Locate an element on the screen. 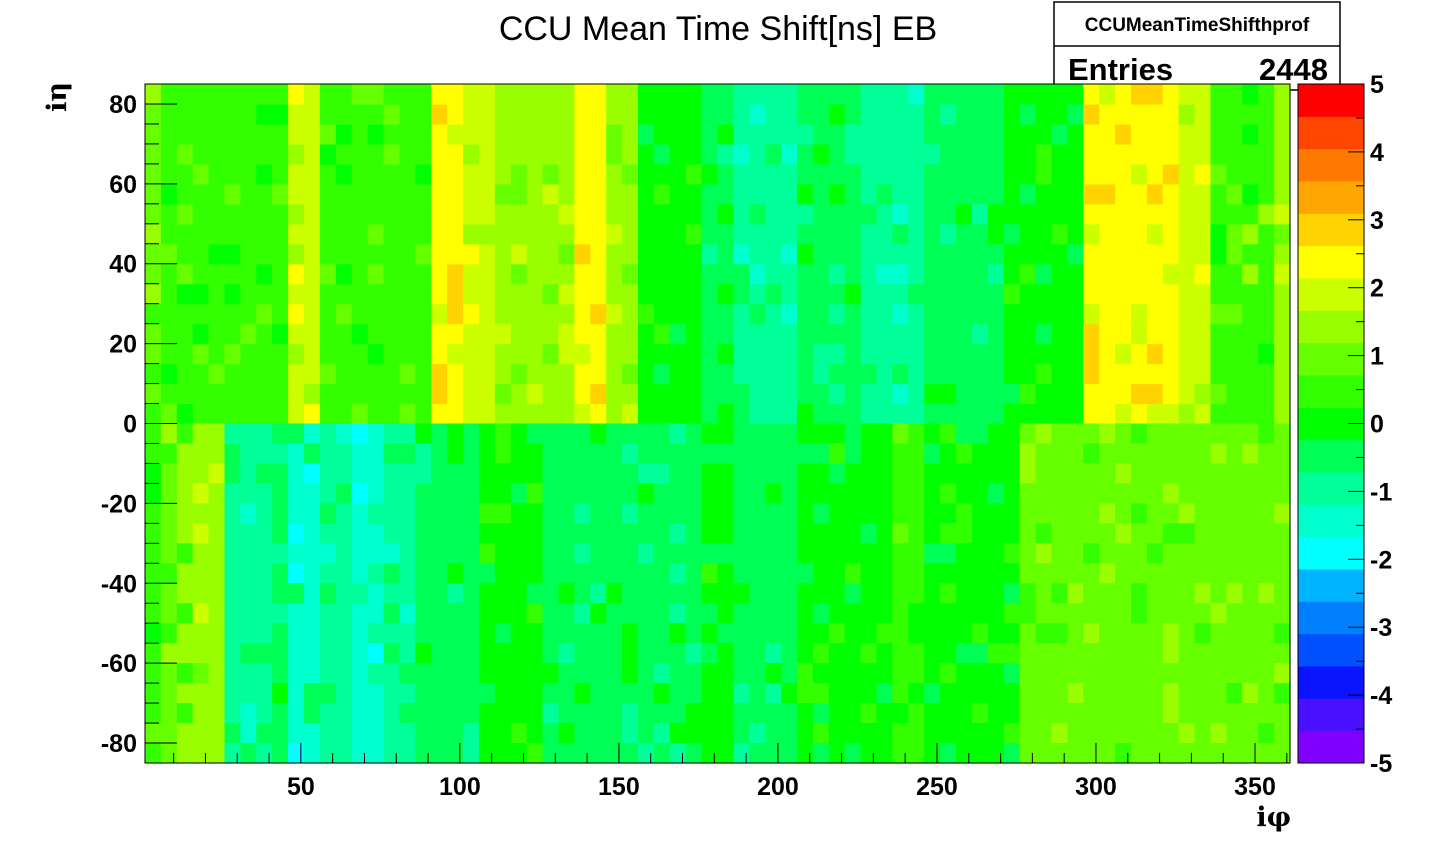  color-scale-band is located at coordinates (1331, 262).